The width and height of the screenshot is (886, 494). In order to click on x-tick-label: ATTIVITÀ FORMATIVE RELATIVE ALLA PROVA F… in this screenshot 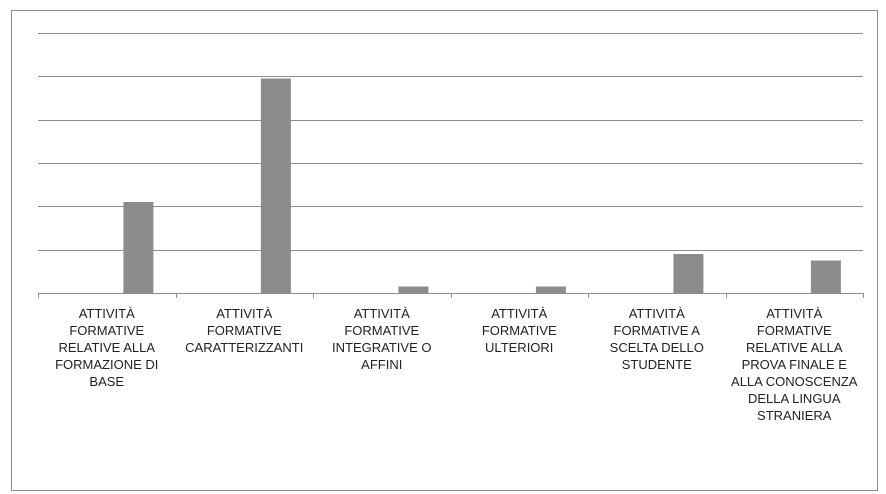, I will do `click(794, 364)`.